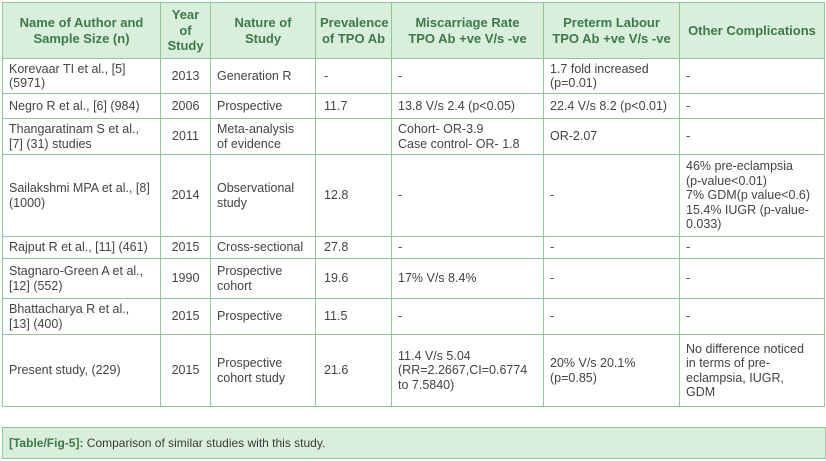  I want to click on cell-preterm: 22.4 V/s 8.2 (p<0.01), so click(611, 106).